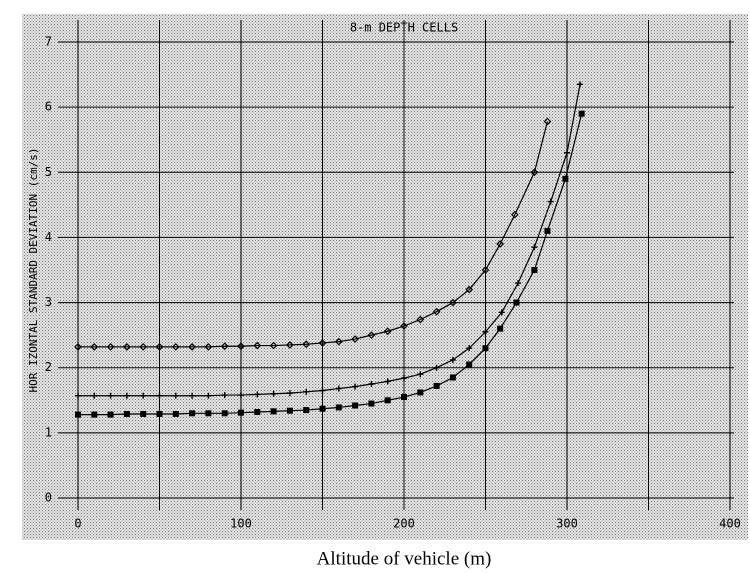 This screenshot has width=750, height=573. I want to click on y-tick-label: 1, so click(48, 432).